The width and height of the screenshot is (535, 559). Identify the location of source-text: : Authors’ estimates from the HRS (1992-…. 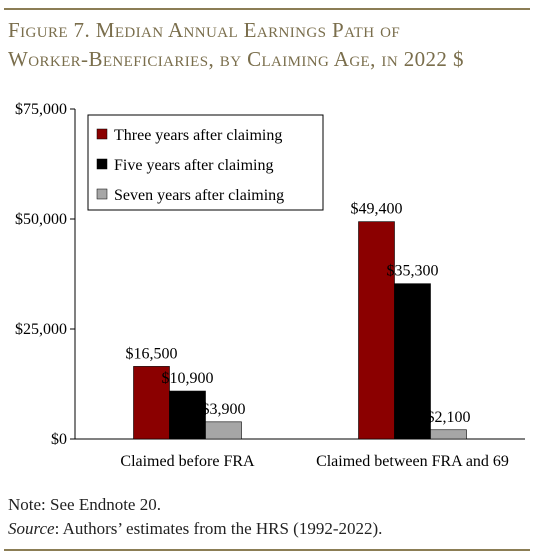
(218, 528).